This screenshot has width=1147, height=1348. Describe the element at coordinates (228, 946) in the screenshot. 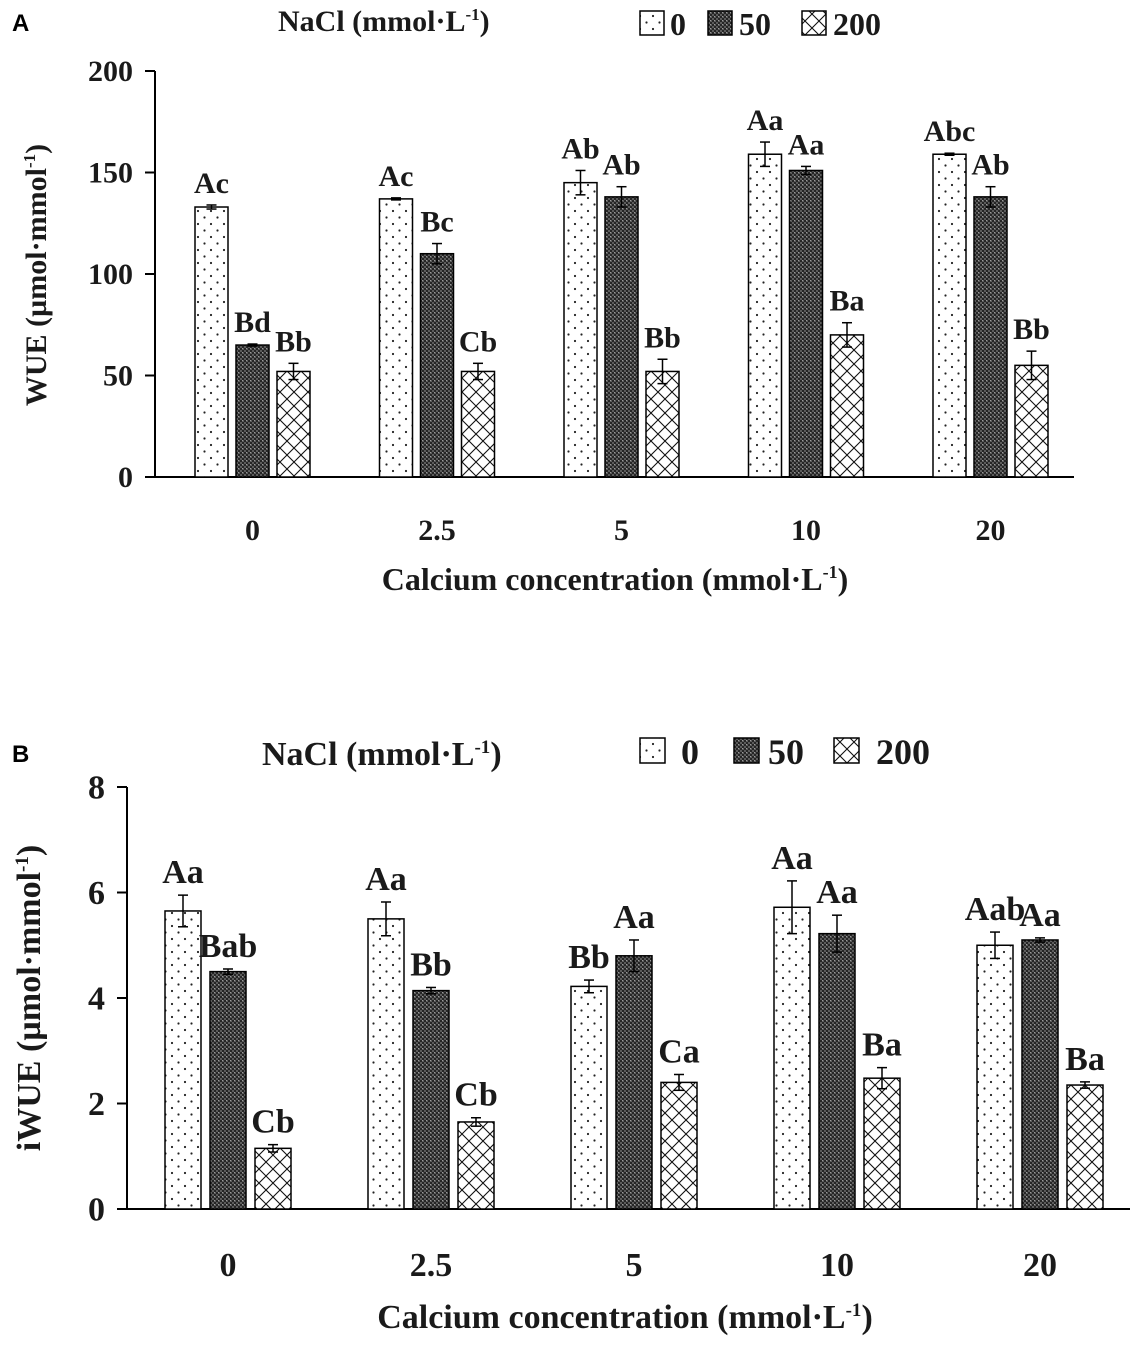

I see `significance-letter: Bab` at that location.